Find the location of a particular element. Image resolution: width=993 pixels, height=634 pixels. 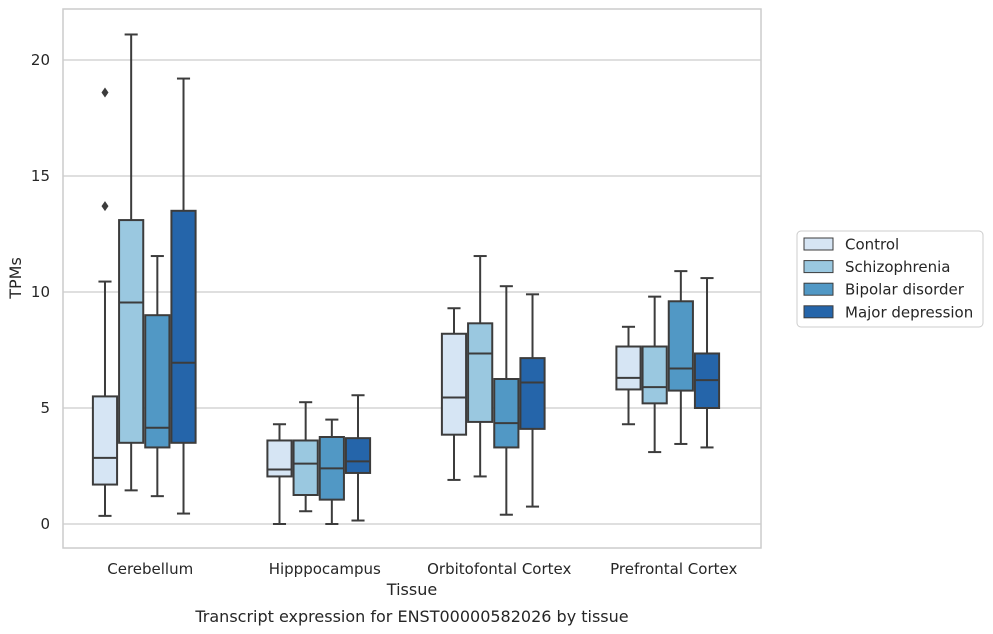

y-tick-labels: 0 5 10 15 20 is located at coordinates (40, 292).